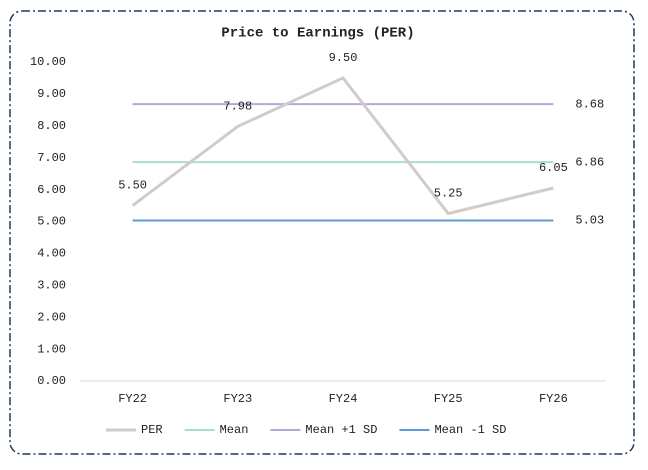 Image resolution: width=648 pixels, height=470 pixels. What do you see at coordinates (343, 58) in the screenshot?
I see `data-label: 9.50` at bounding box center [343, 58].